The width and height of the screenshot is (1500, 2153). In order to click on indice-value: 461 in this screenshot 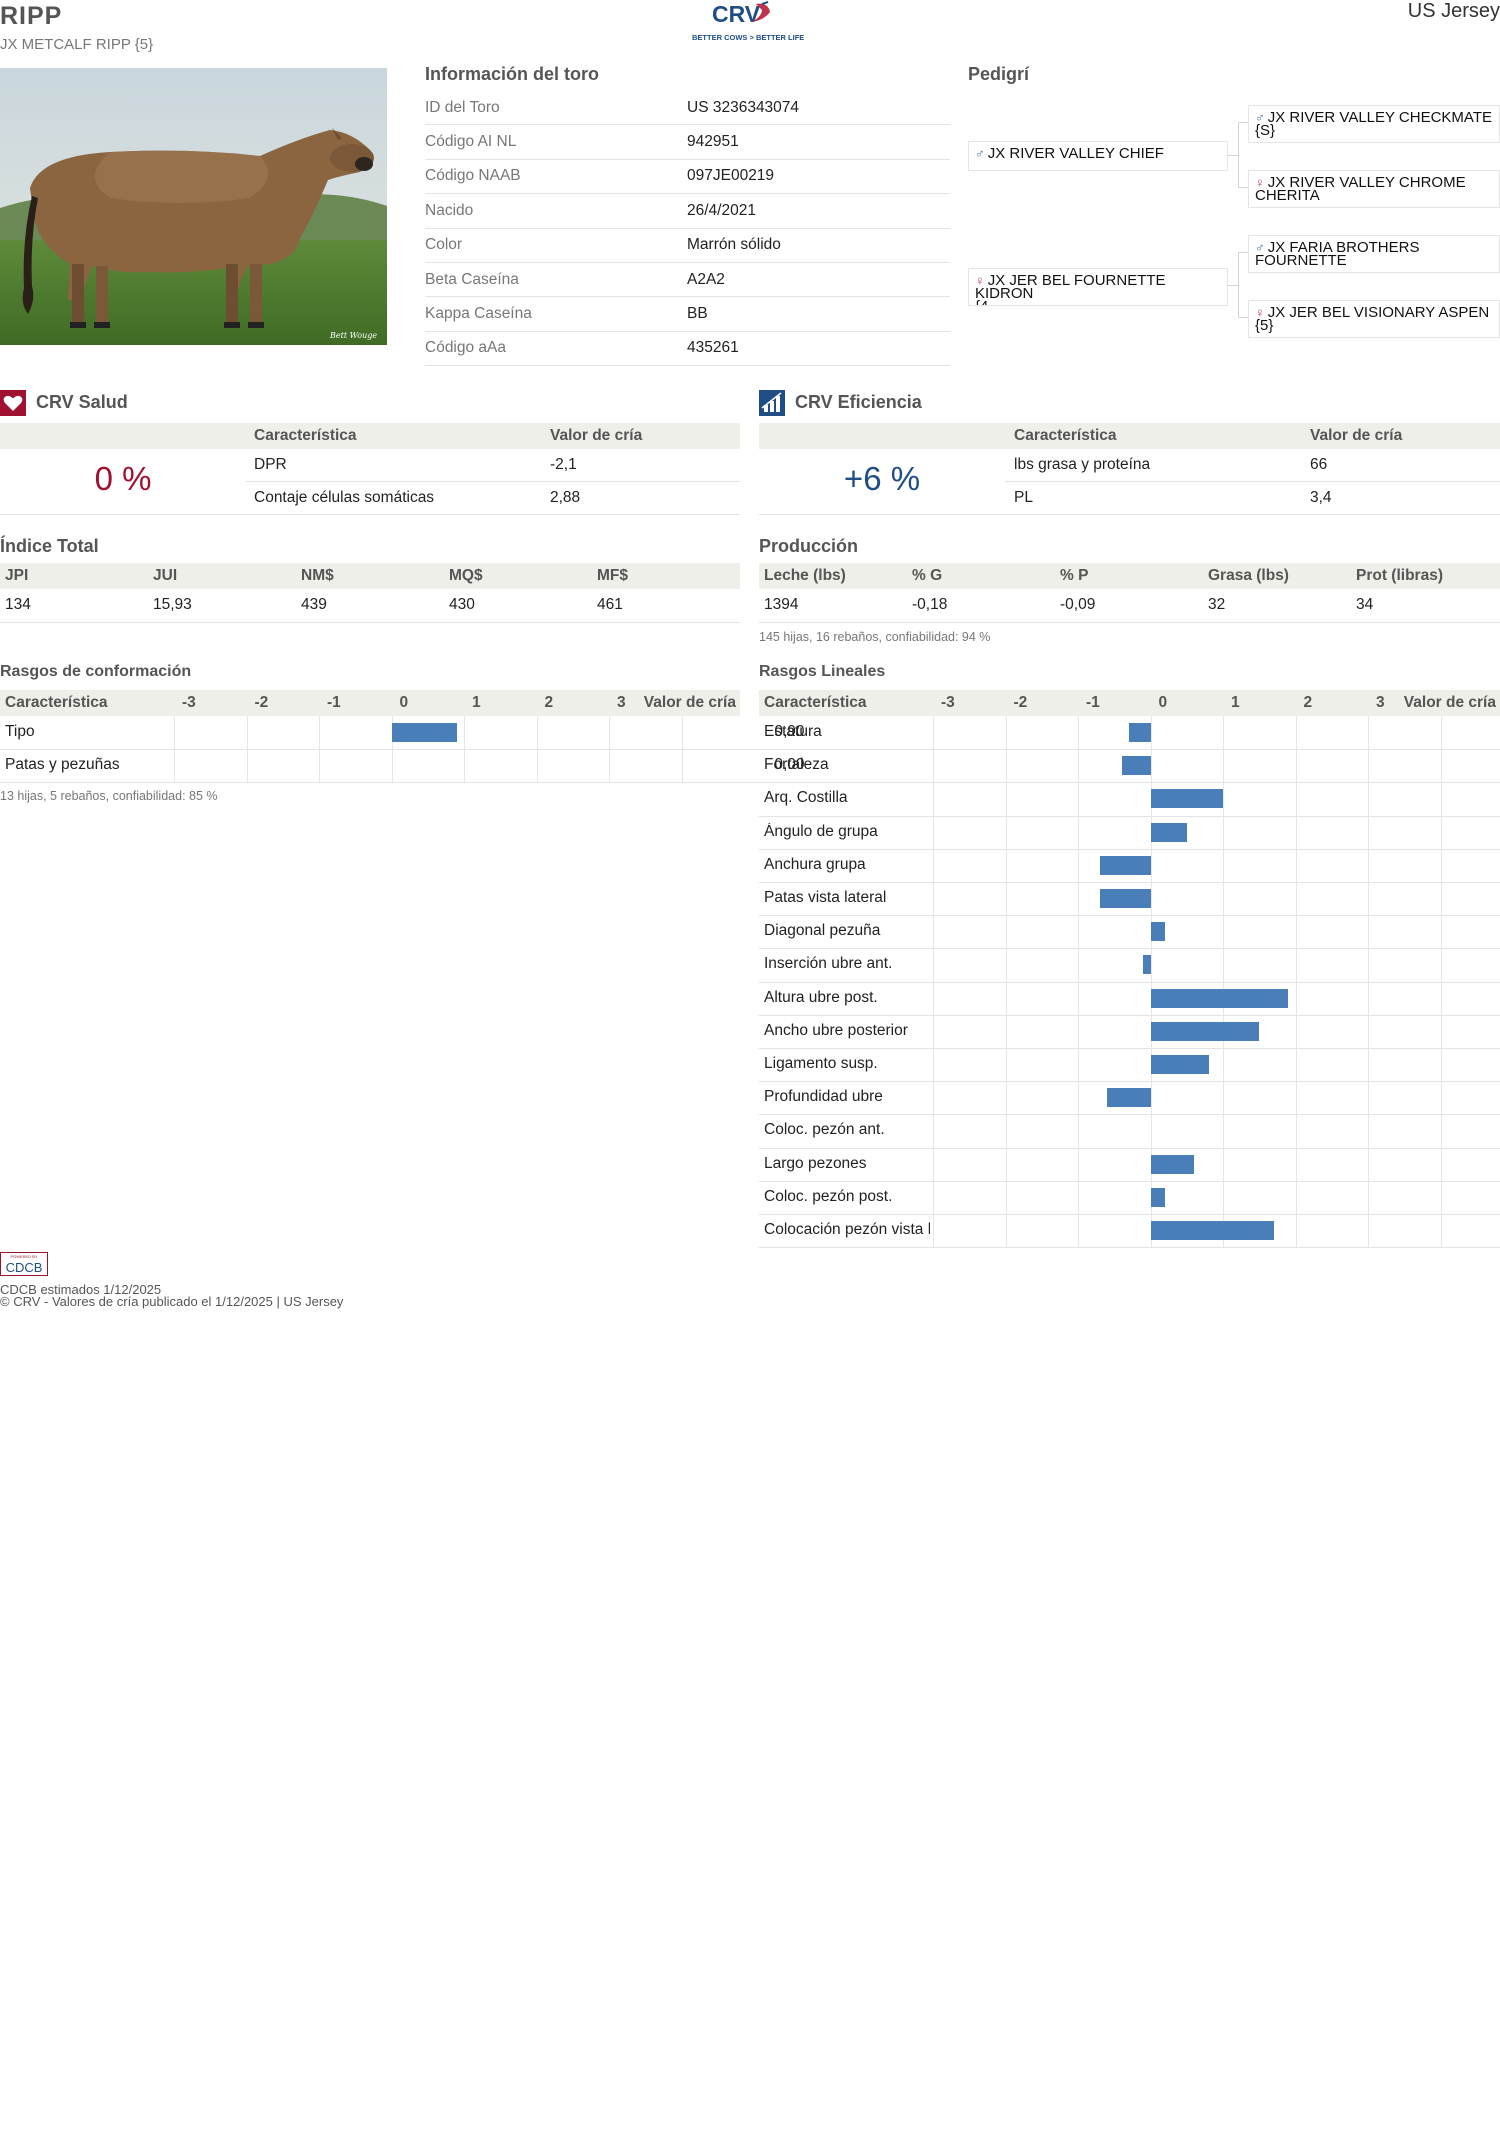, I will do `click(610, 604)`.